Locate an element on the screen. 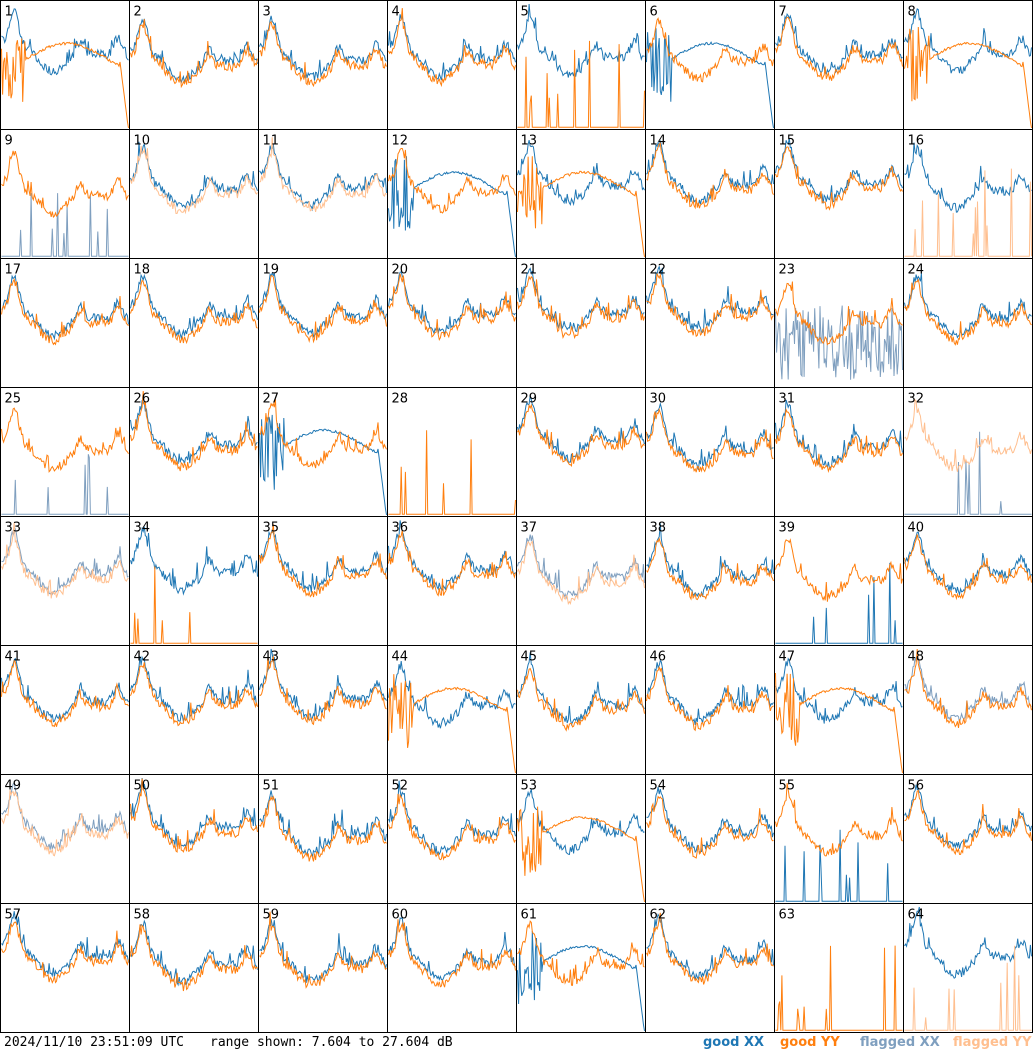  panel-label: 3 is located at coordinates (267, 12).